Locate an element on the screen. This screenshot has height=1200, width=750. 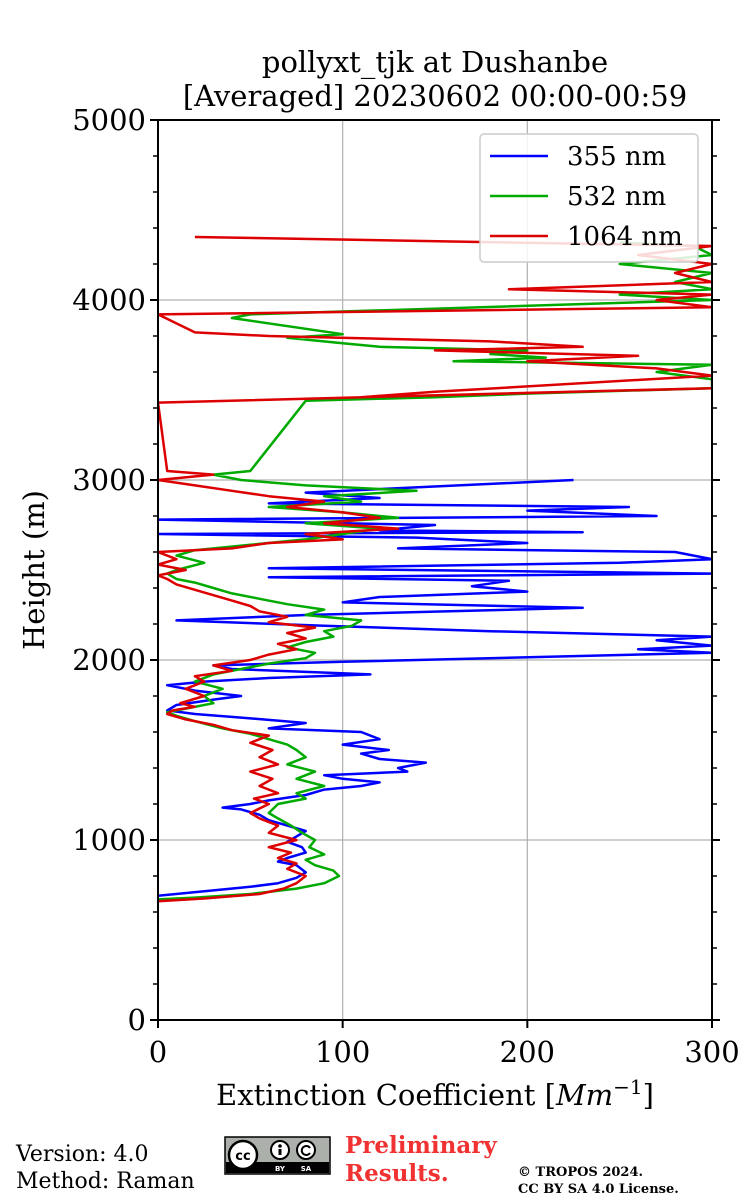
x-tick-label: 100 is located at coordinates (342, 1052).